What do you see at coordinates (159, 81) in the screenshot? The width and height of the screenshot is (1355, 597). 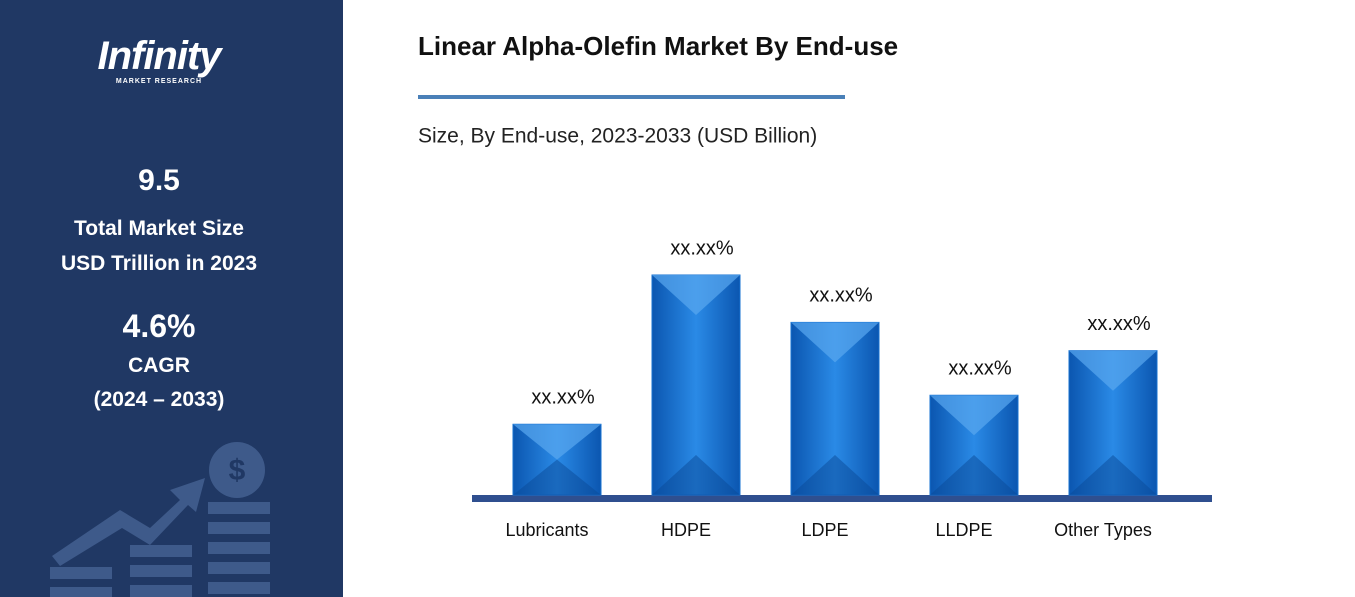 I see `logo-subtitle: MARKET RESEARCH` at bounding box center [159, 81].